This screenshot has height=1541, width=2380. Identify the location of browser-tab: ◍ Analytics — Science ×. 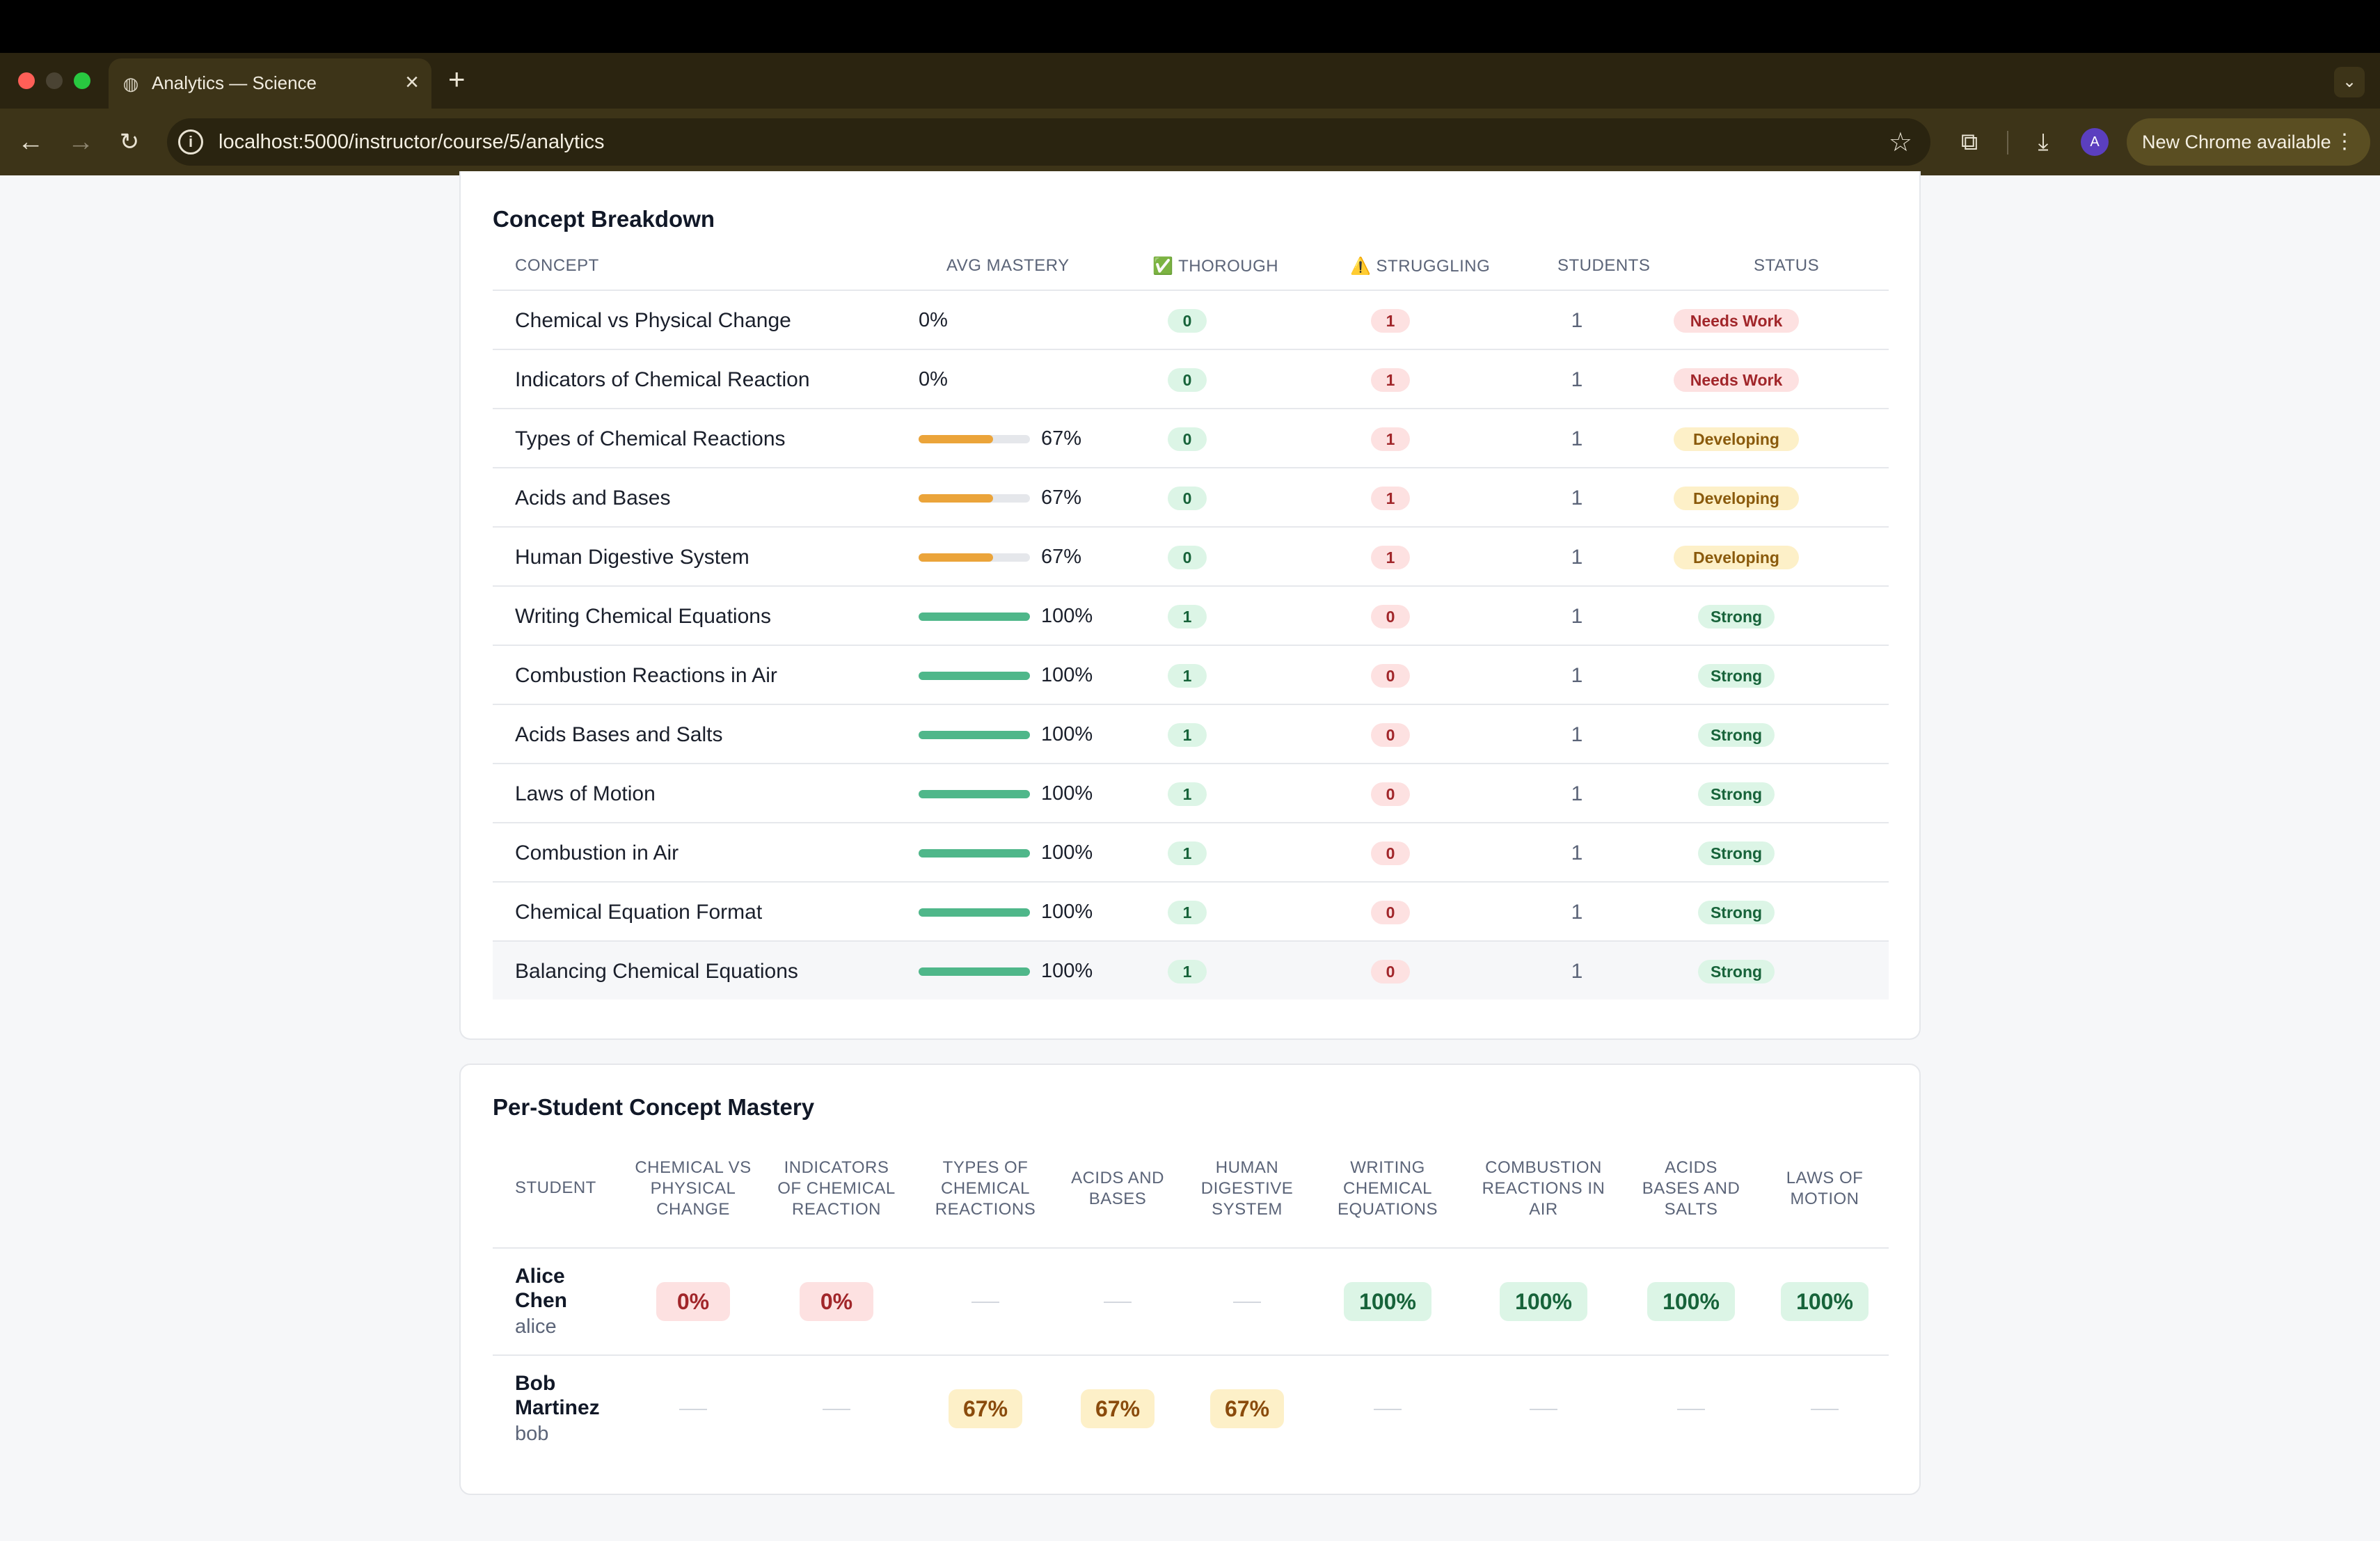
(270, 83).